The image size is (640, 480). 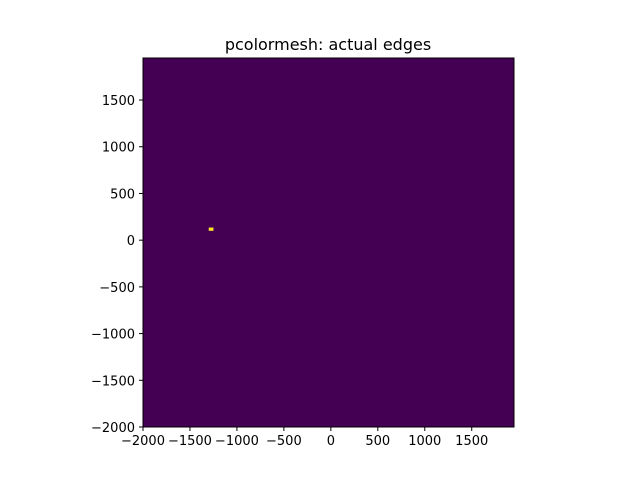 I want to click on chart-title: pcolormesh: actual edges, so click(x=328, y=44).